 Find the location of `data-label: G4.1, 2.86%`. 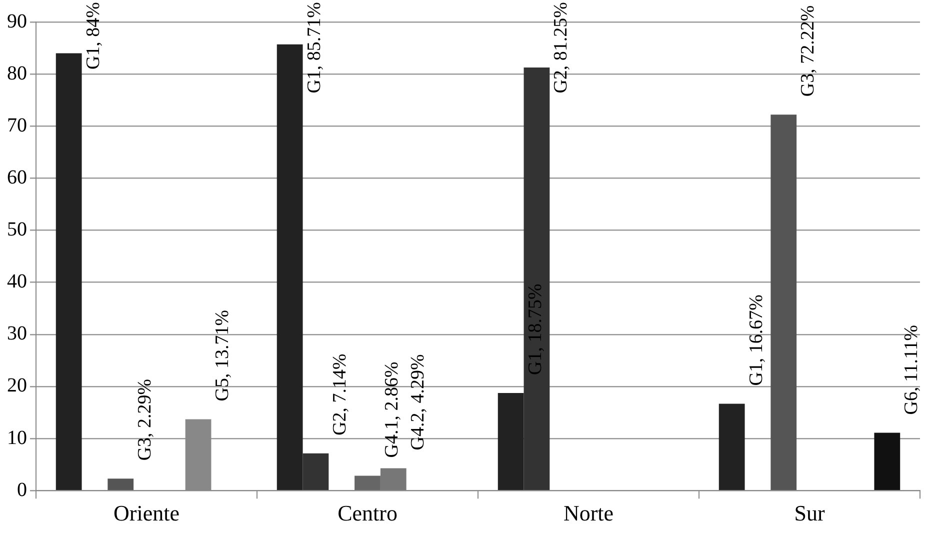

data-label: G4.1, 2.86% is located at coordinates (391, 409).